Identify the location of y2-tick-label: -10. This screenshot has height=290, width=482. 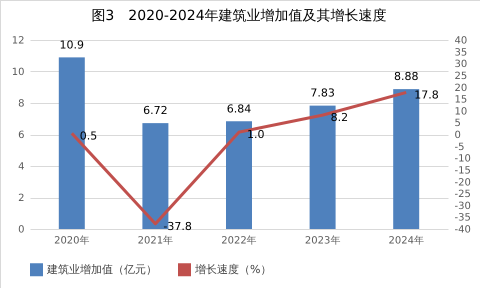
(462, 159).